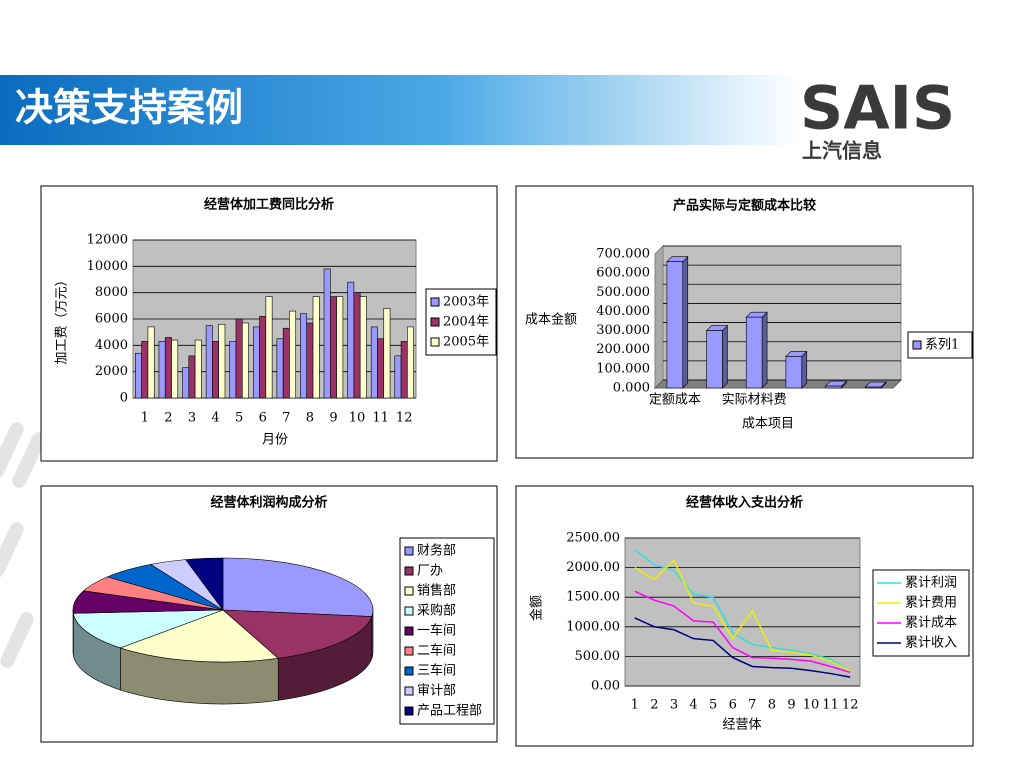 The height and width of the screenshot is (768, 1024). What do you see at coordinates (192, 418) in the screenshot?
I see `x-tick-label: 3` at bounding box center [192, 418].